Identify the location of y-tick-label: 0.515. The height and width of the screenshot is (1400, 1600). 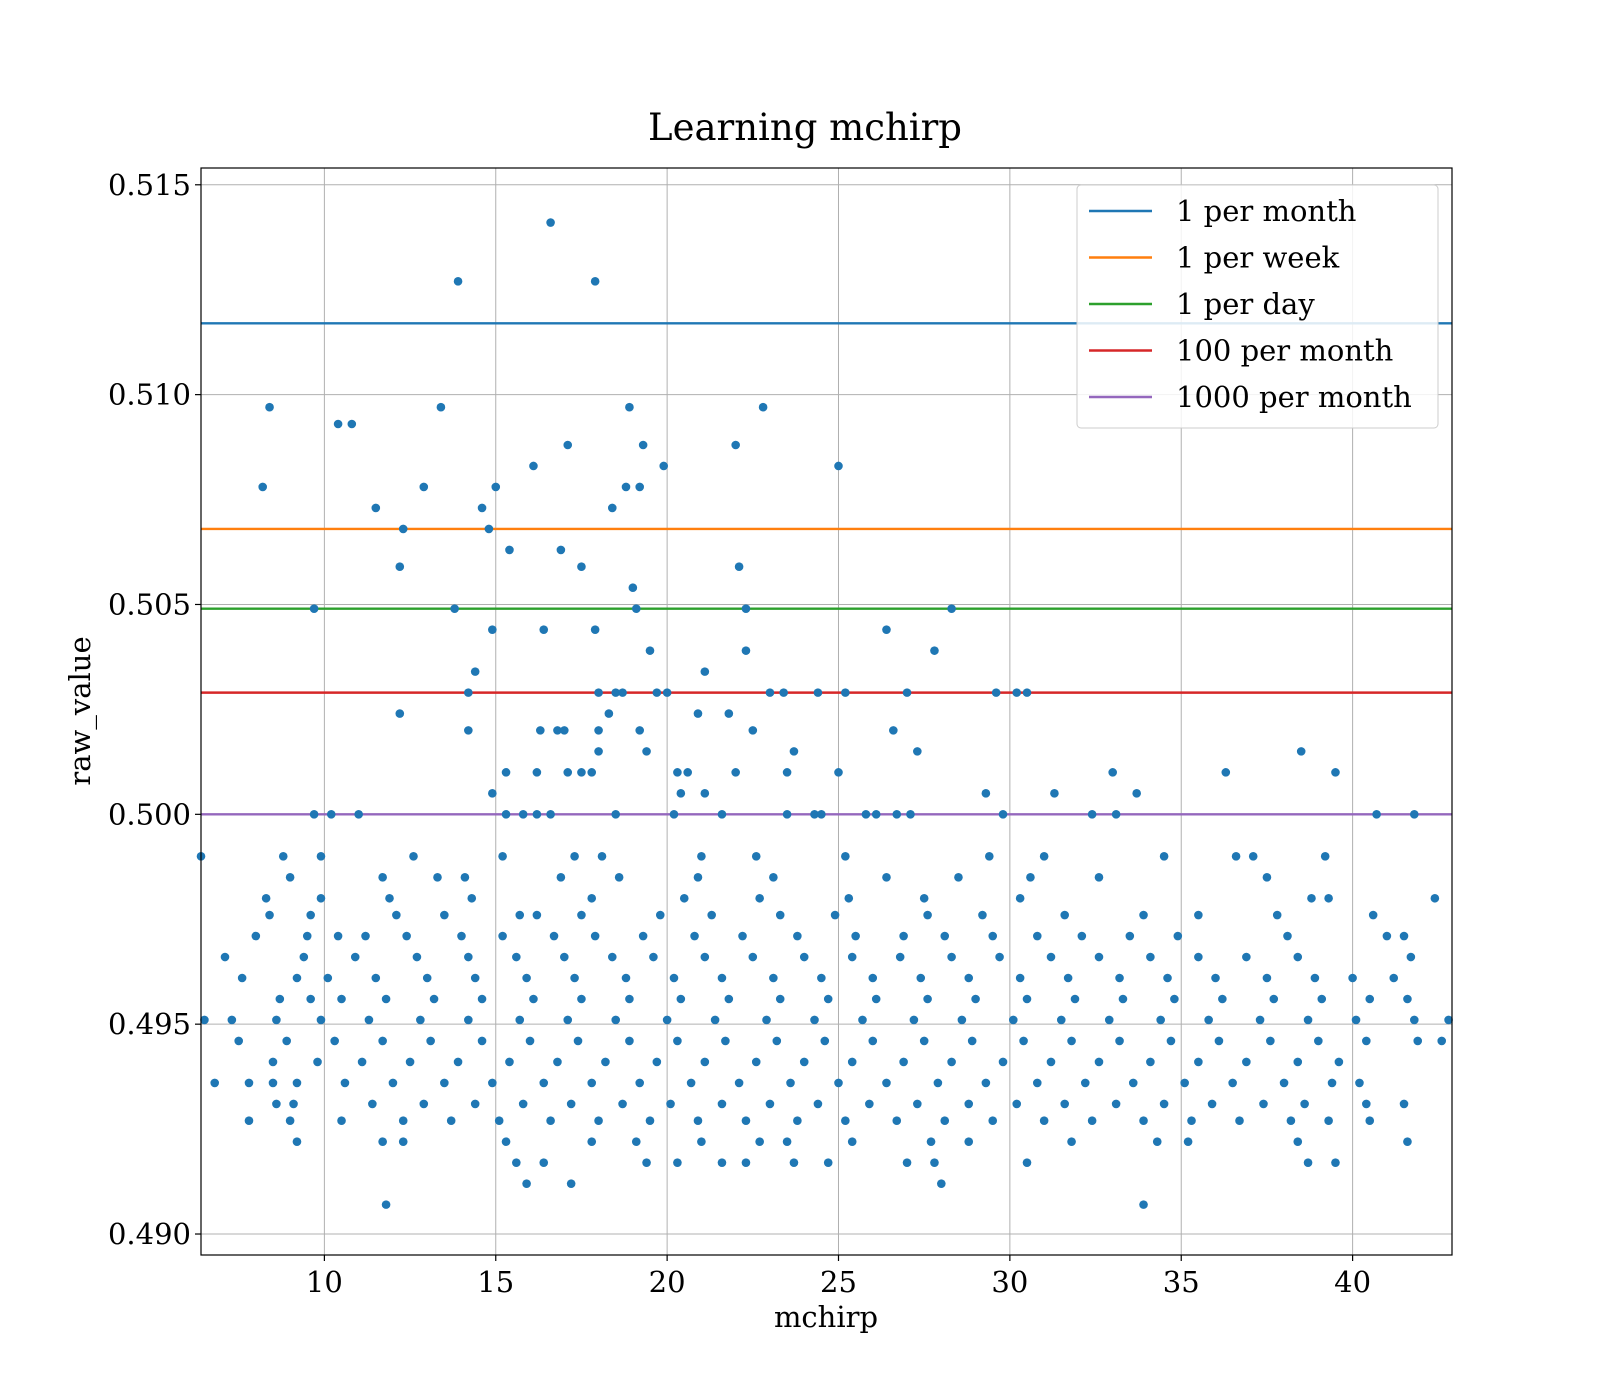
(149, 185).